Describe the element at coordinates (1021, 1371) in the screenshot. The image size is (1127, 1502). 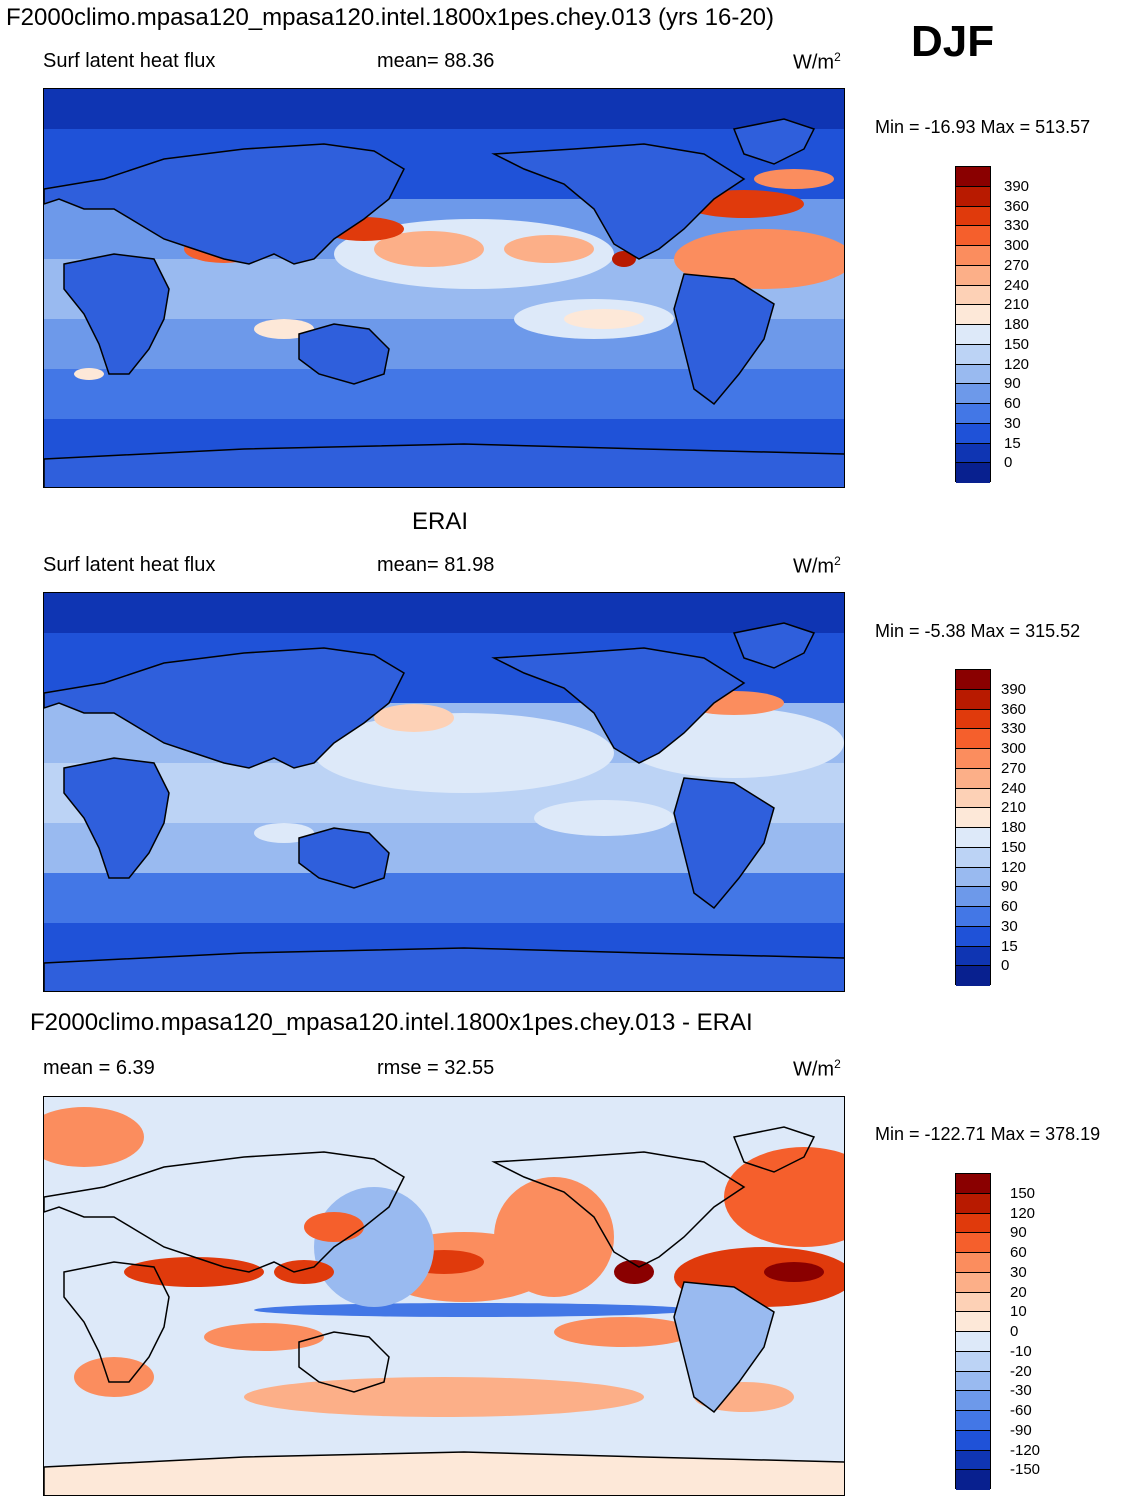
I see `colorbar-tick-label: -20` at that location.